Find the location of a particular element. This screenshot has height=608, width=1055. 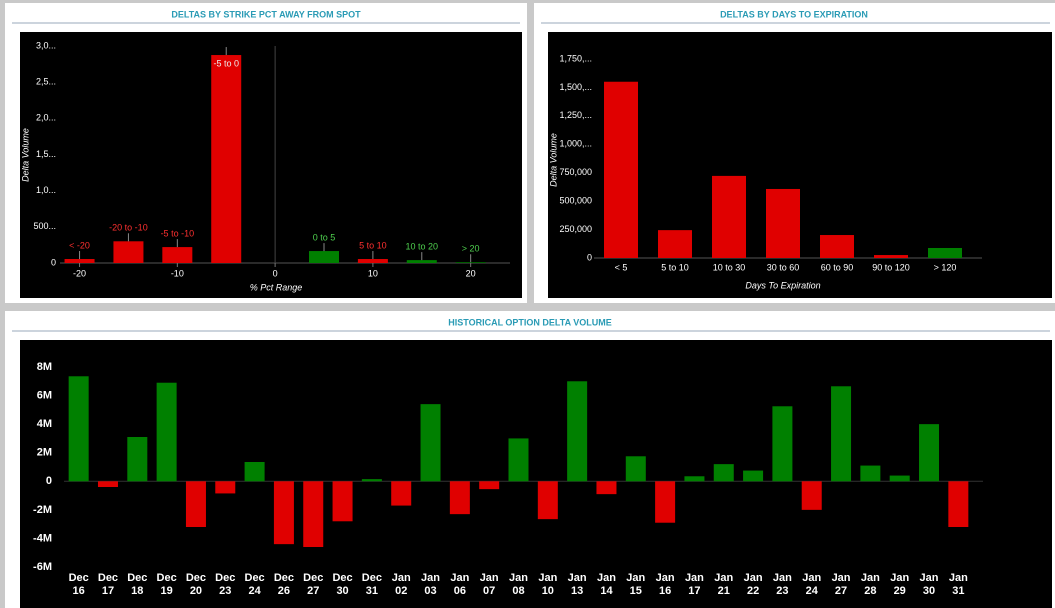

bar-label: > 20 is located at coordinates (471, 249).